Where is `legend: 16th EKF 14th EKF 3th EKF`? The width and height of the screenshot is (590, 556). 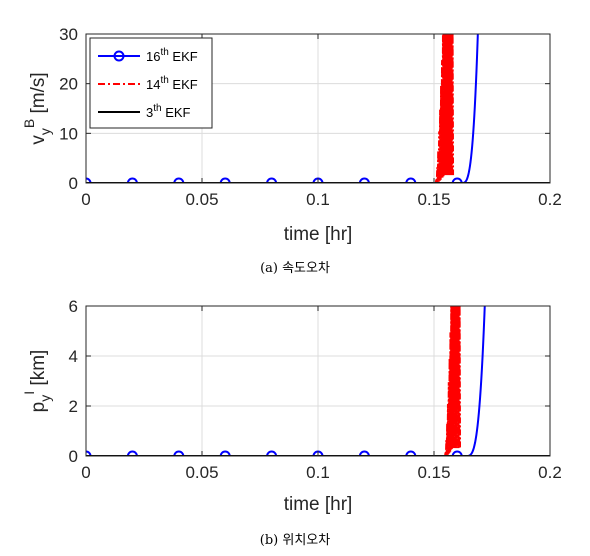
legend: 16th EKF 14th EKF 3th EKF is located at coordinates (151, 83).